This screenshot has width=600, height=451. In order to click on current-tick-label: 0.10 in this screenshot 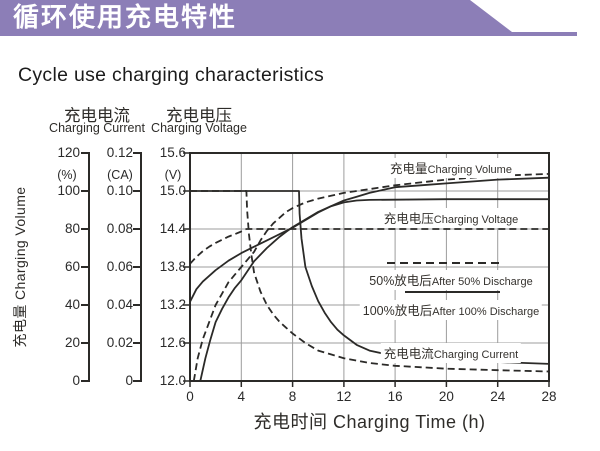, I will do `click(119, 190)`.